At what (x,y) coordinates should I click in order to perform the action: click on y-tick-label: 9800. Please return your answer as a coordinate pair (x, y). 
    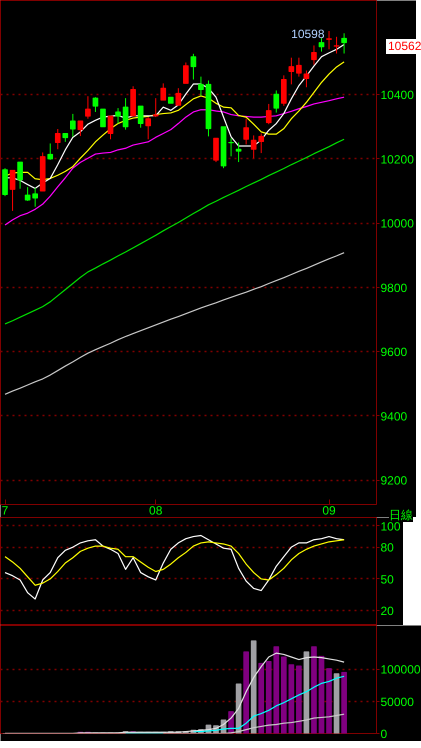
    Looking at the image, I should click on (394, 287).